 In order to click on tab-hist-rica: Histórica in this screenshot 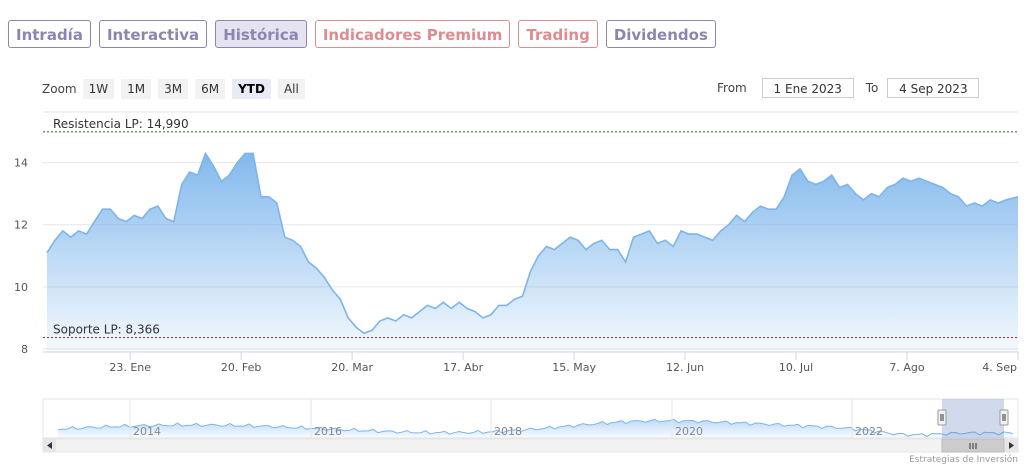, I will do `click(261, 34)`.